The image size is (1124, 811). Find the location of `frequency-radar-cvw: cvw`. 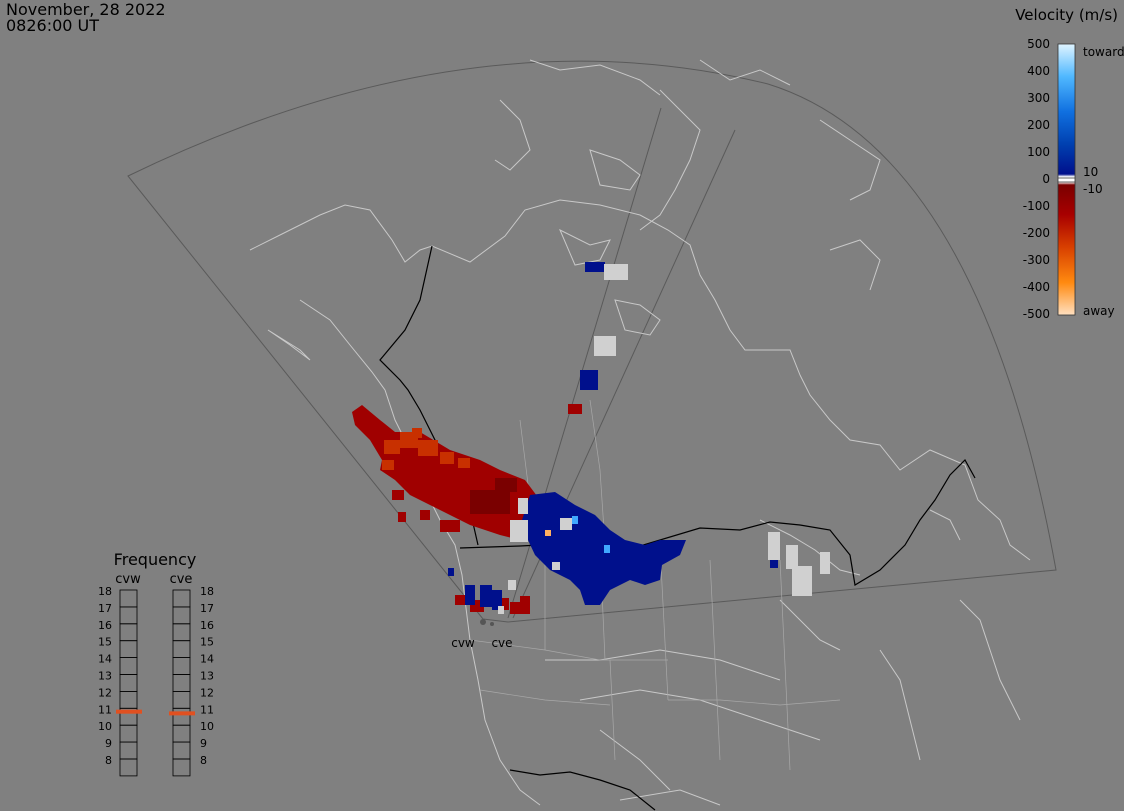

frequency-radar-cvw: cvw is located at coordinates (128, 579).